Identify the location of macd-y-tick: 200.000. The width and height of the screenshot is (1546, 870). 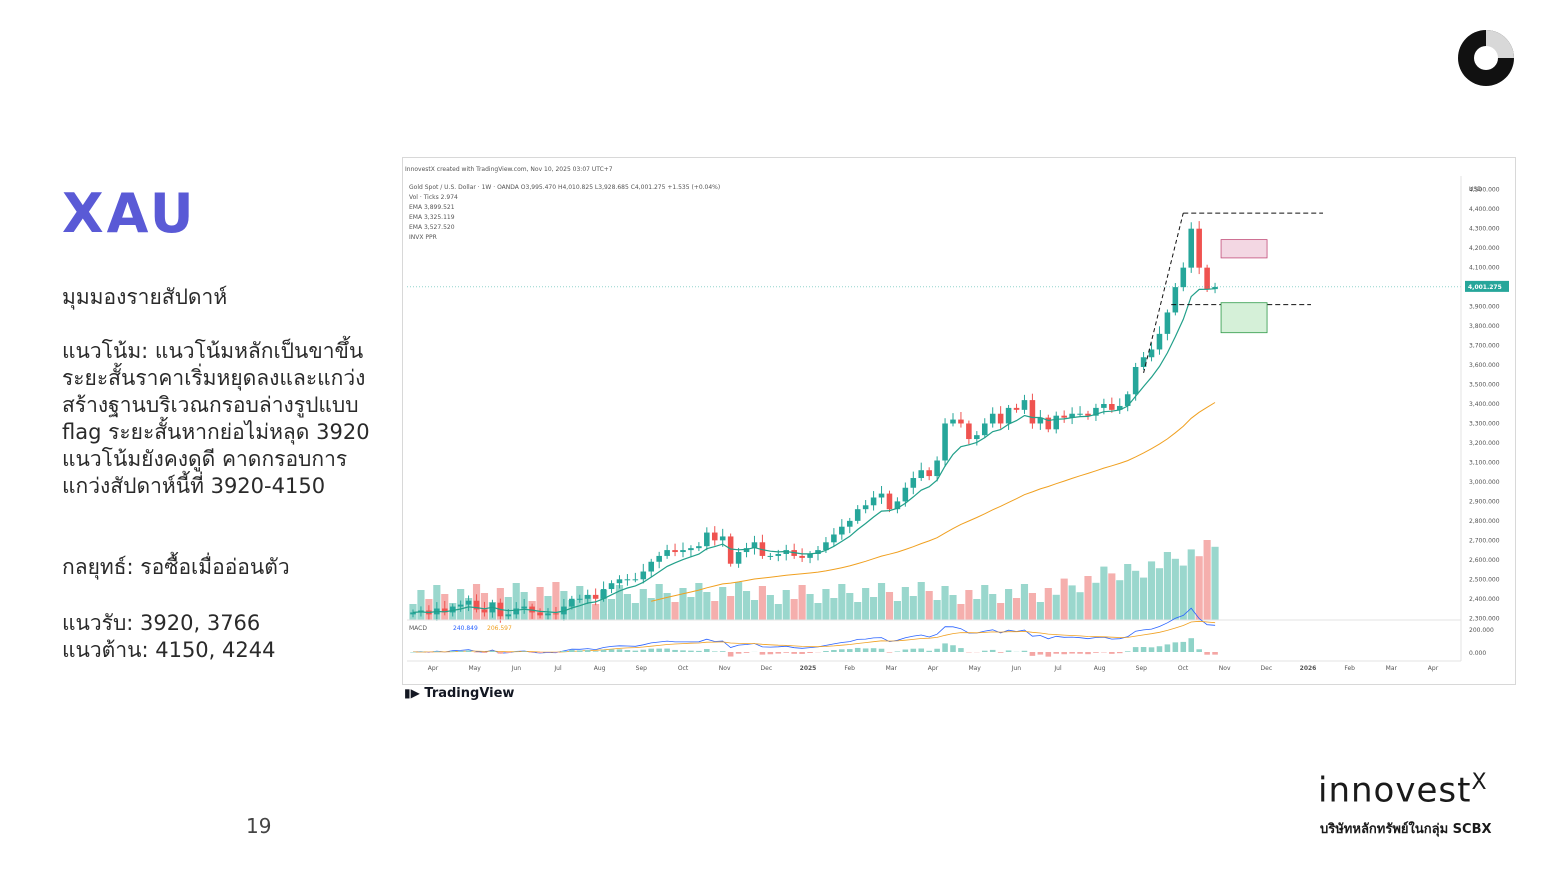
(1481, 630).